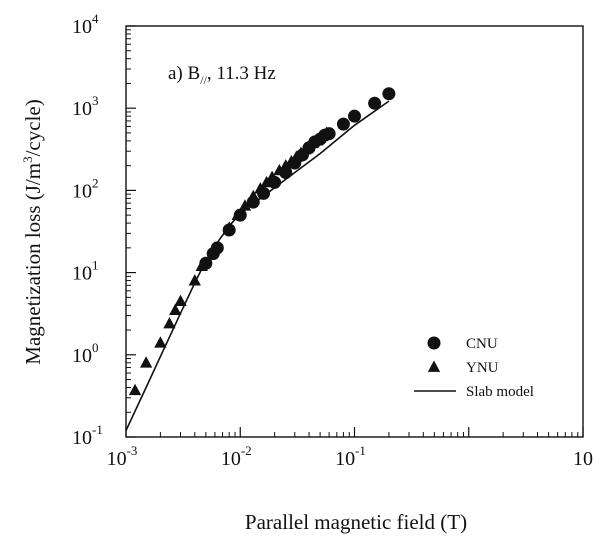  I want to click on legend: CNU YNU Slab model, so click(474, 368).